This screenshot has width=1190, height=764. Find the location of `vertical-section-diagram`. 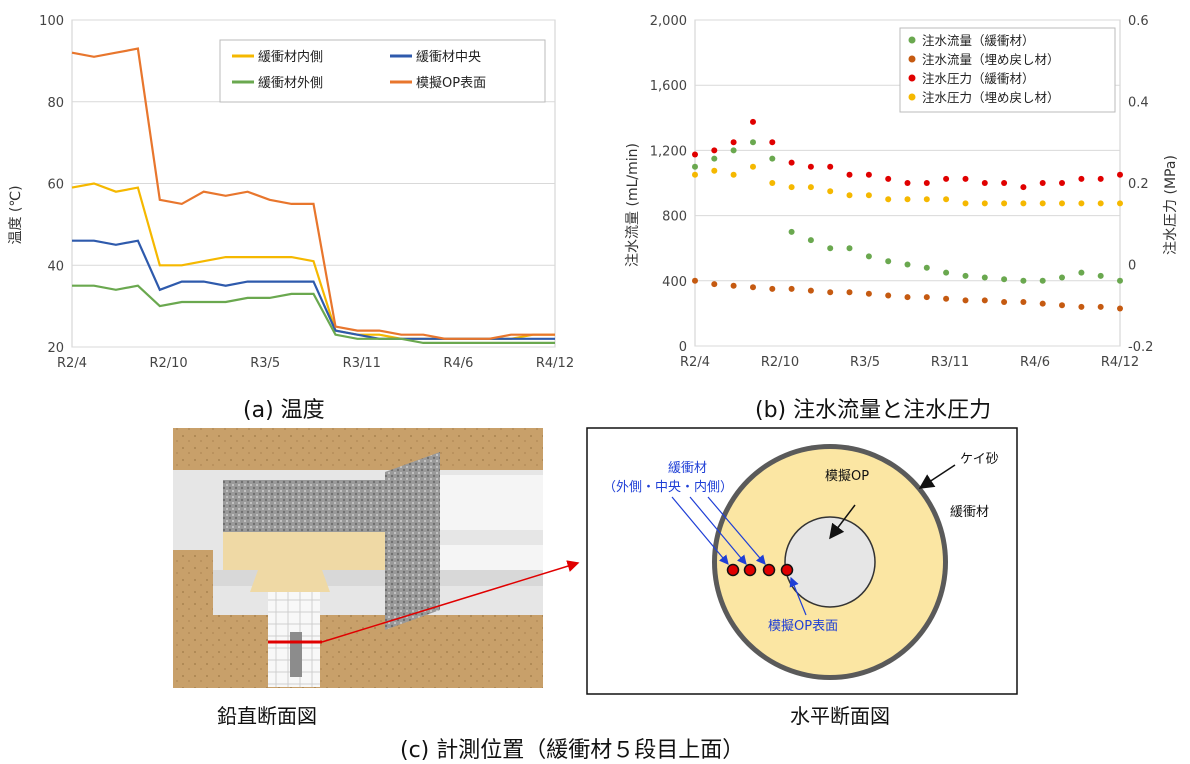

vertical-section-diagram is located at coordinates (376, 558).